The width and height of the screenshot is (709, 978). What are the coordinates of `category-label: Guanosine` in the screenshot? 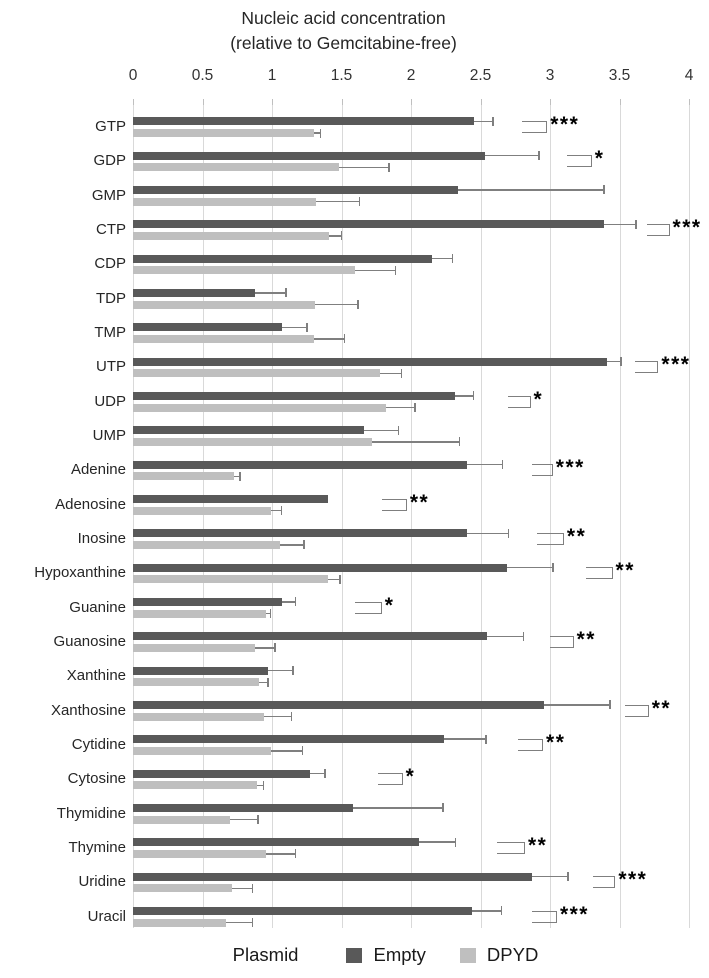 It's located at (89, 641).